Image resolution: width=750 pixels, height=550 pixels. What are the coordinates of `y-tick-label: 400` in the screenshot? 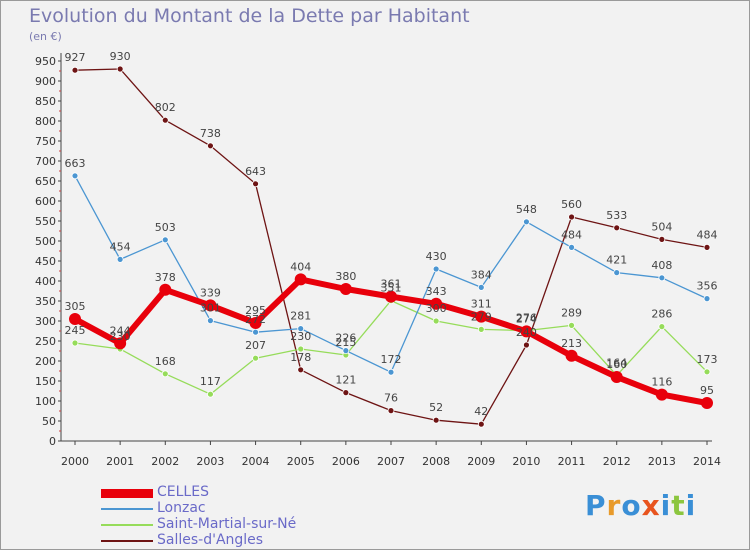 It's located at (45, 281).